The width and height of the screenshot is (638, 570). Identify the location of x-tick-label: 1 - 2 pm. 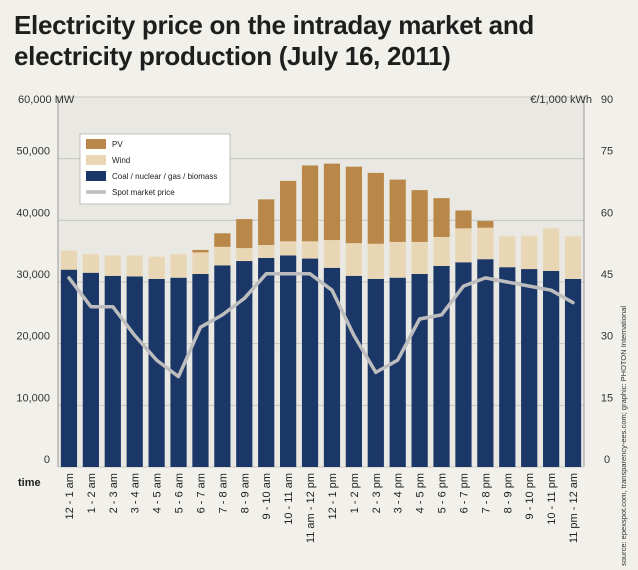
(355, 493).